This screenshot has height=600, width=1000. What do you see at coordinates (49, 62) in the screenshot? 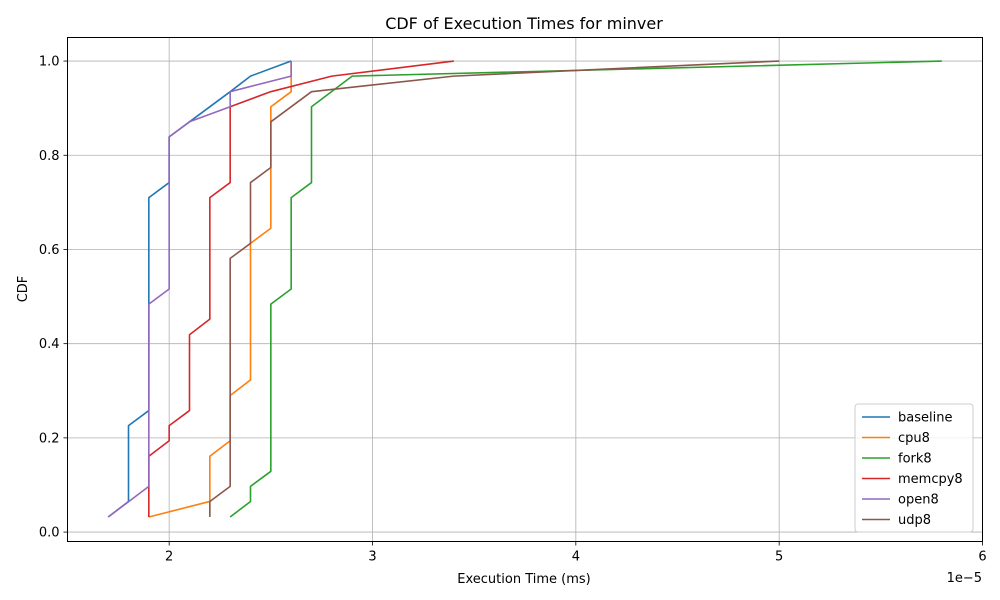
I see `y-tick-label: 1.0` at bounding box center [49, 62].